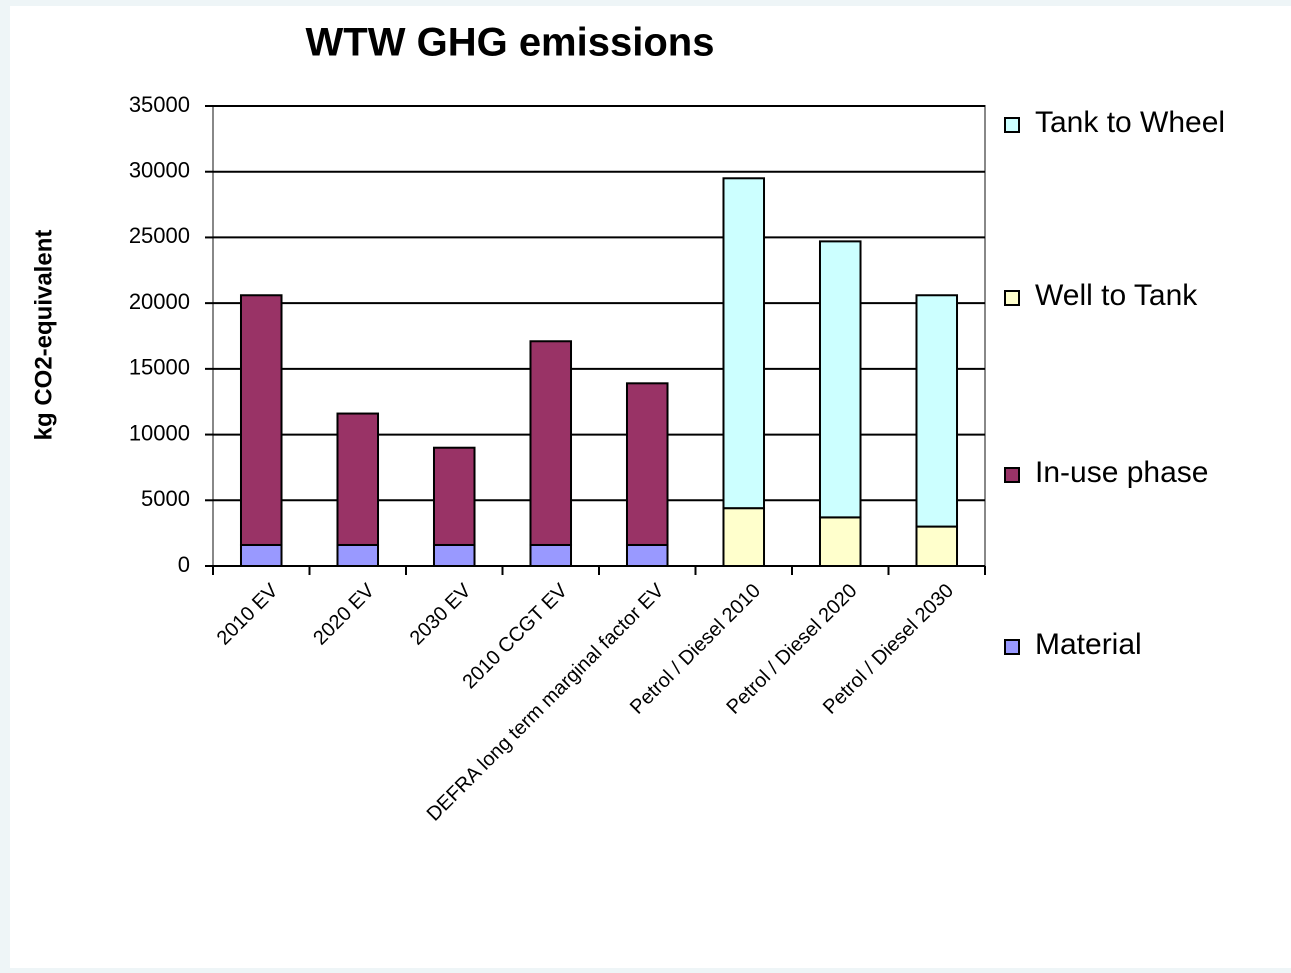 The width and height of the screenshot is (1291, 973). I want to click on y-axis-label: kg CO2-equivalent, so click(43, 335).